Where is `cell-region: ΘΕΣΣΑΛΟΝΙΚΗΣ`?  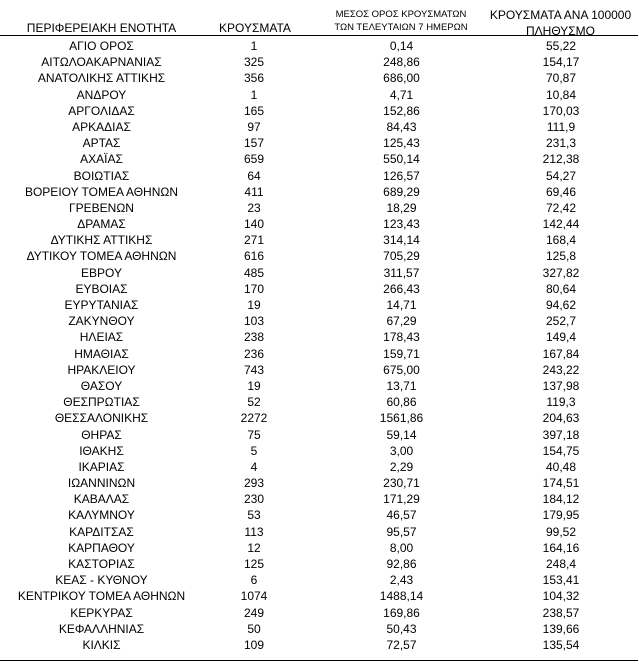 cell-region: ΘΕΣΣΑΛΟΝΙΚΗΣ is located at coordinates (101, 418).